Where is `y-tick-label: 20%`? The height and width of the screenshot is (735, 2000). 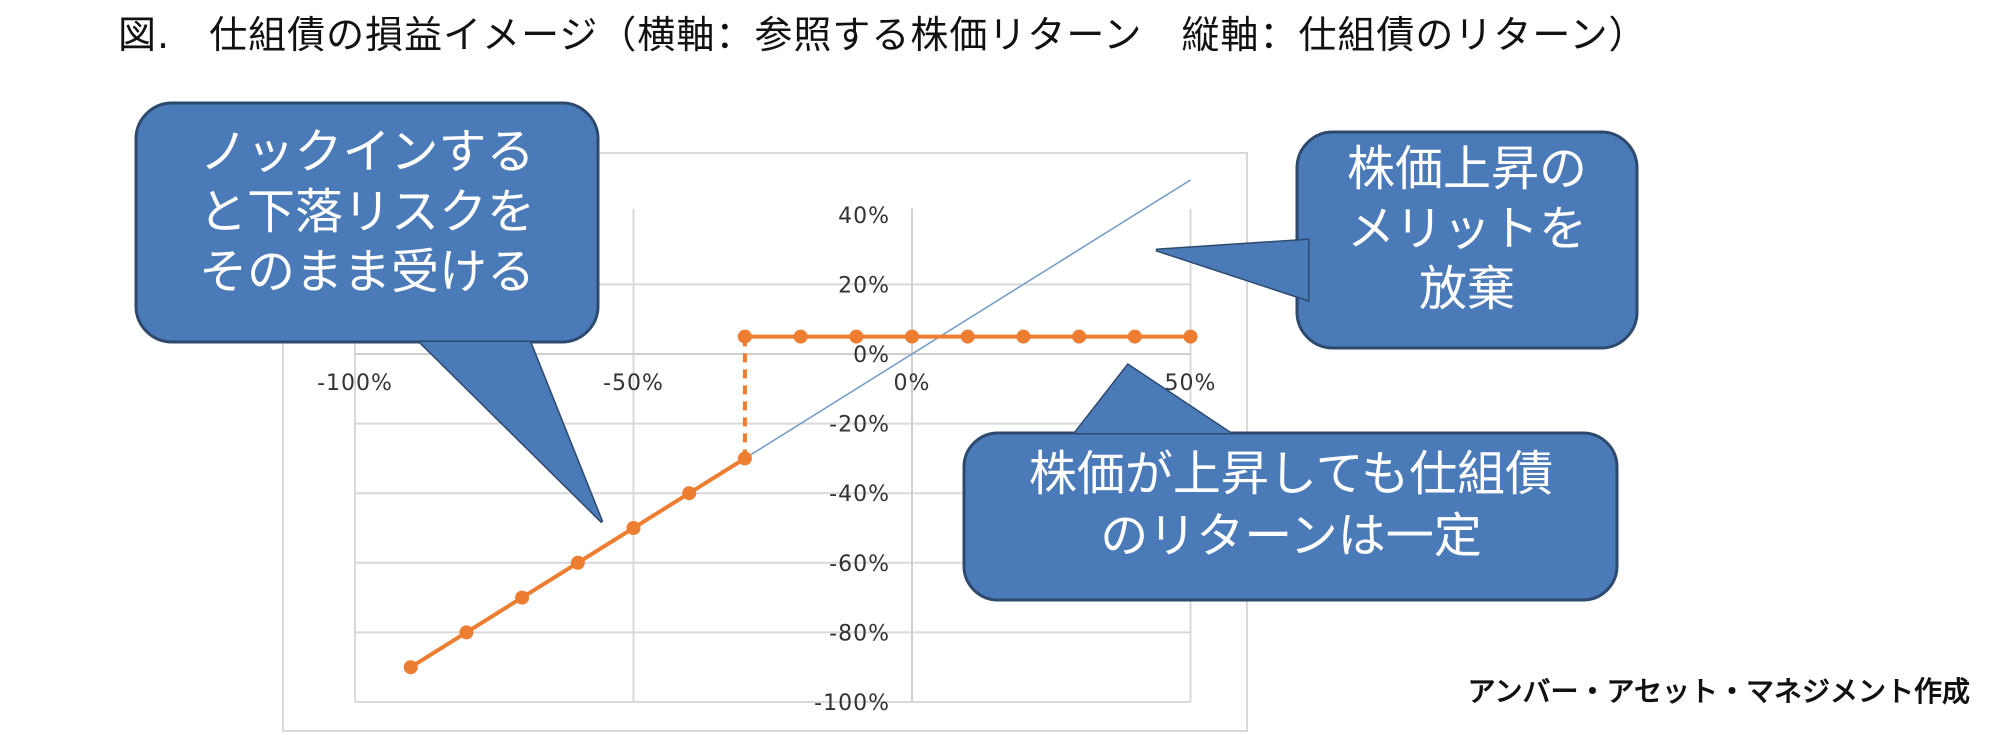 y-tick-label: 20% is located at coordinates (864, 285).